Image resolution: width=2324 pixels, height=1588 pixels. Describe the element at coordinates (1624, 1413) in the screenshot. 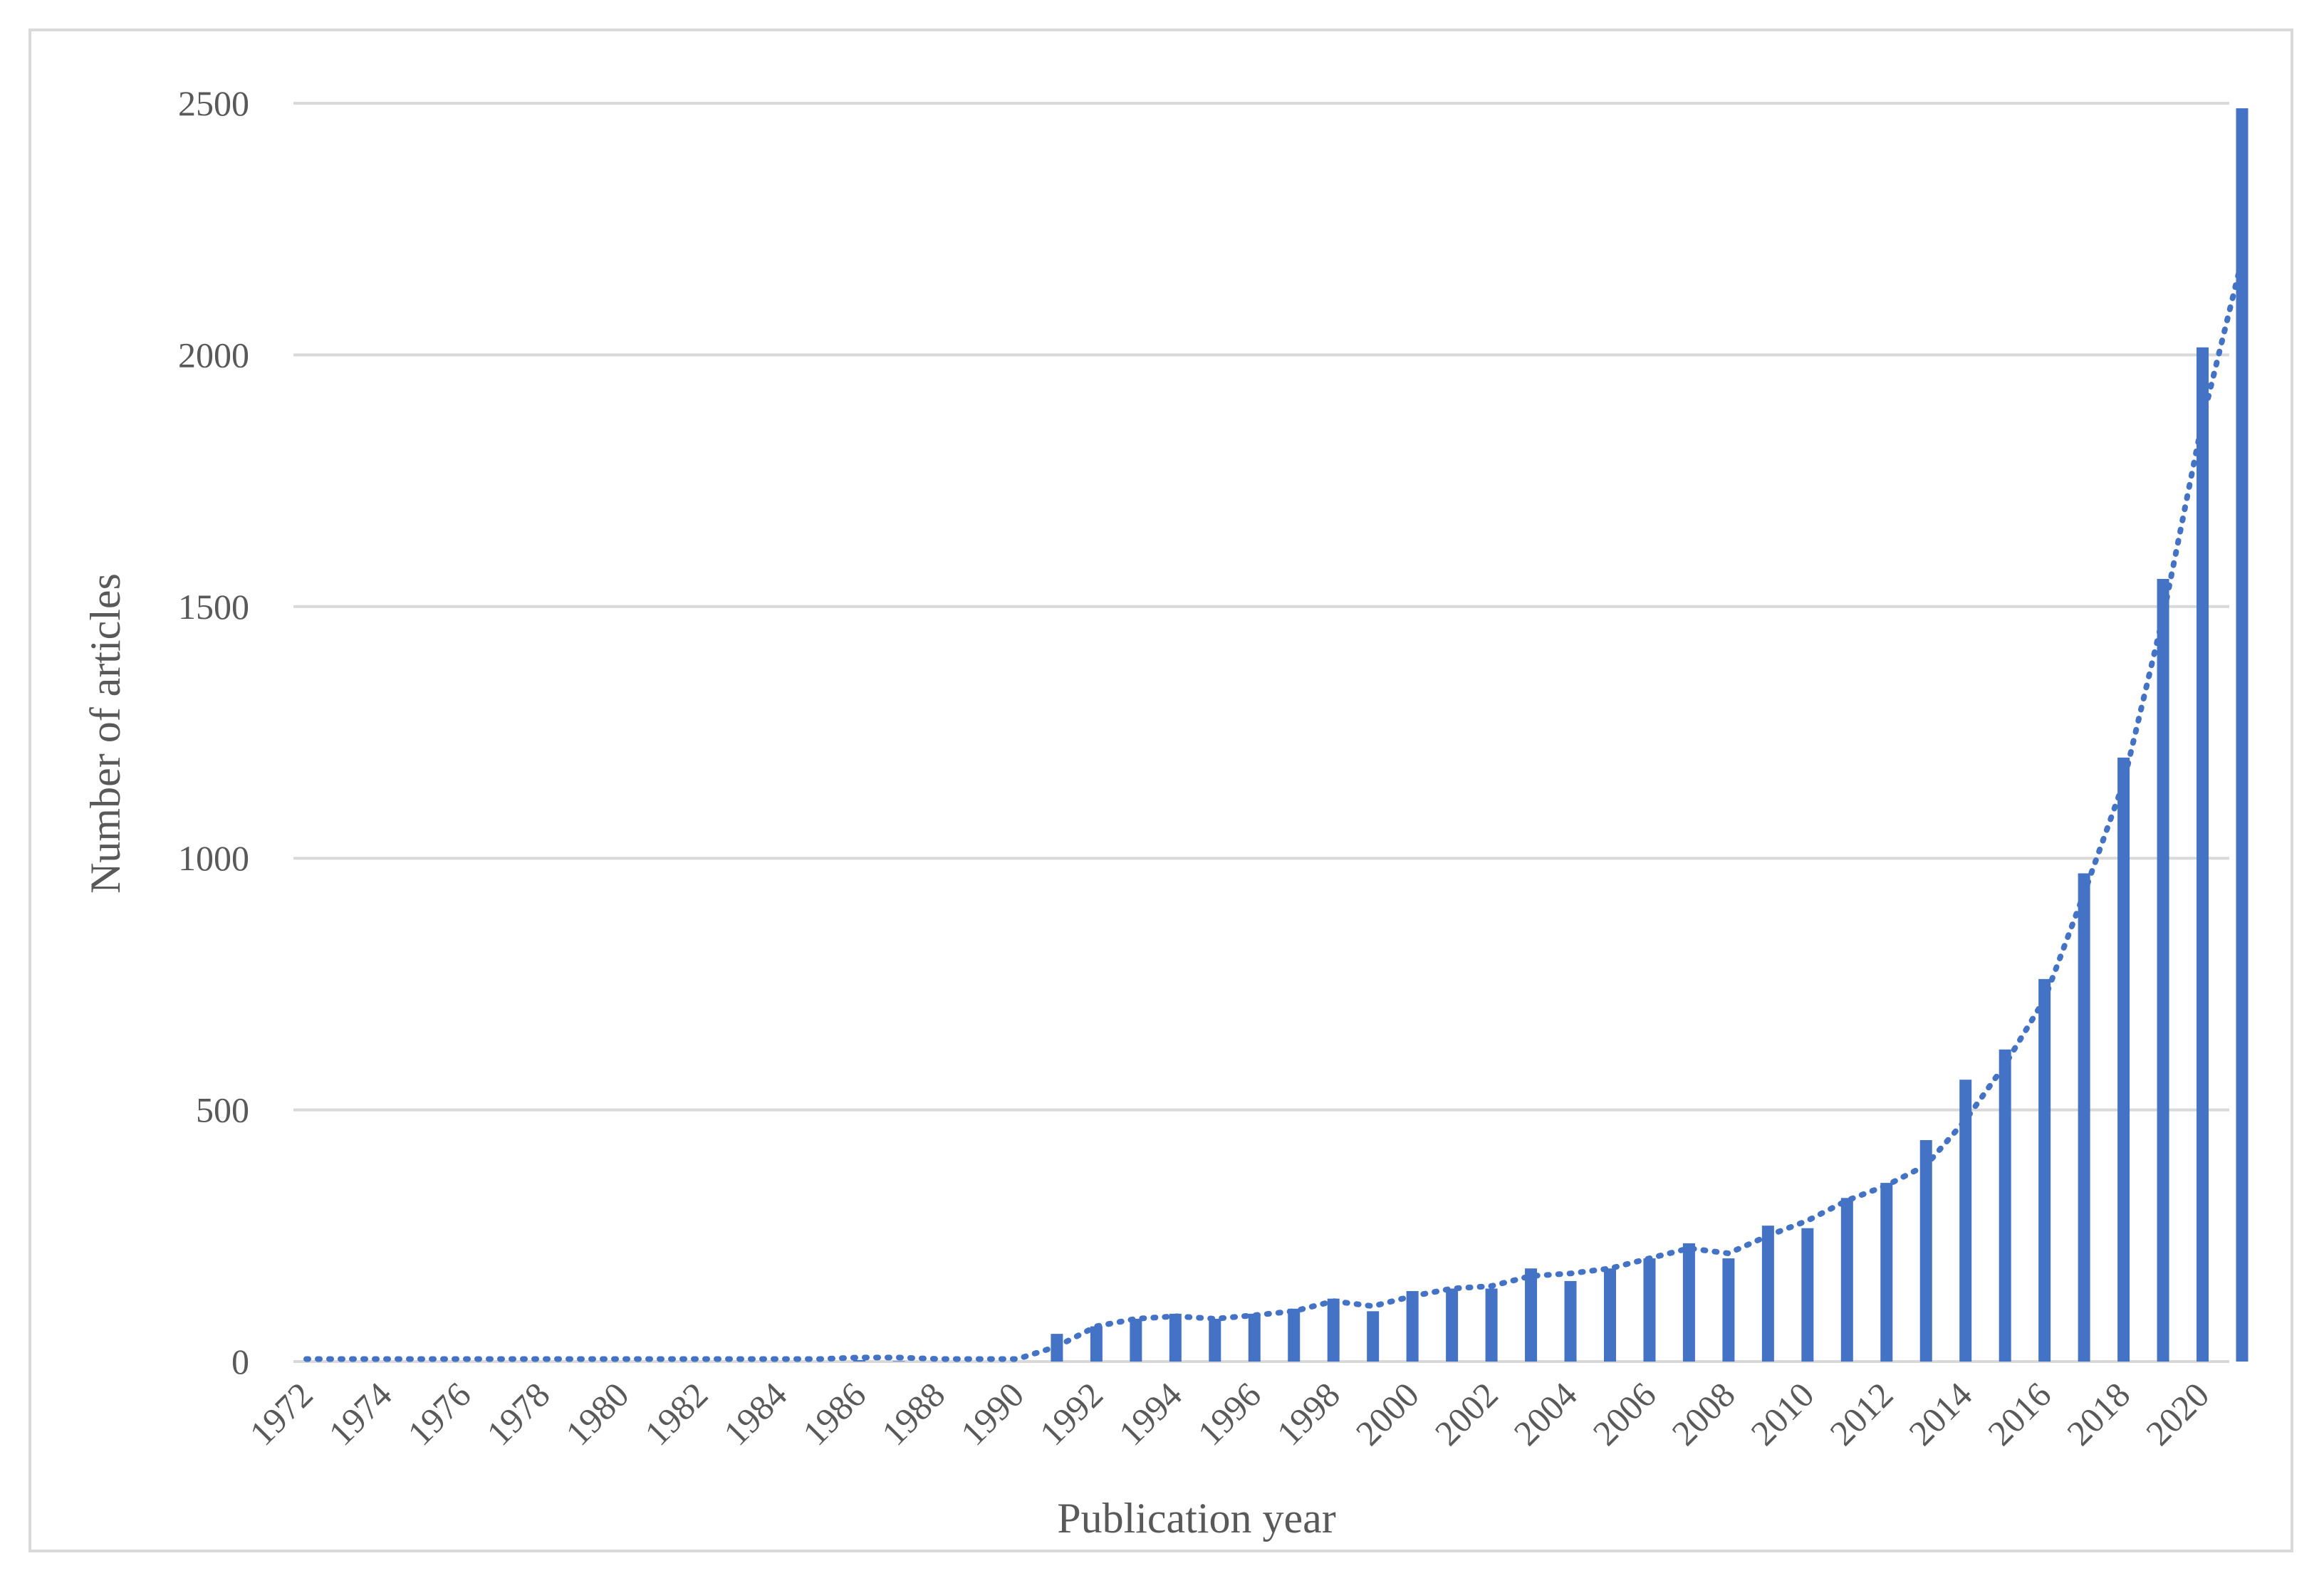

I see `x-tick-label: 2006` at that location.